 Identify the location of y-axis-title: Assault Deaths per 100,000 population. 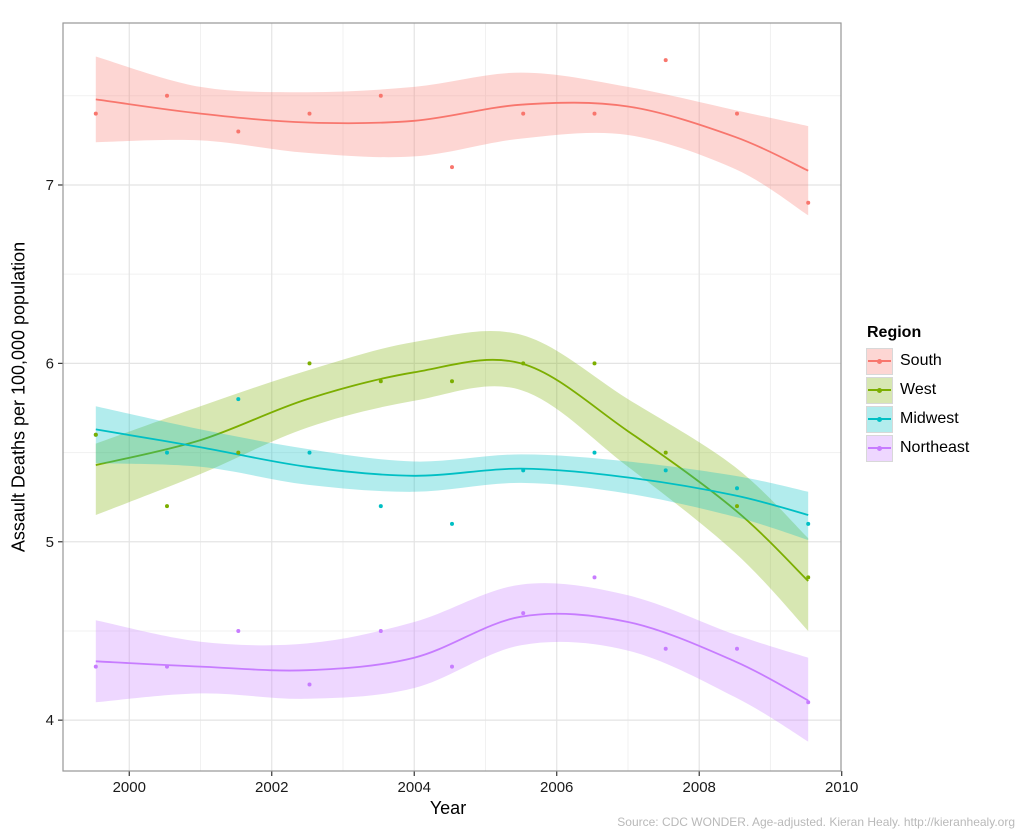
(18, 397).